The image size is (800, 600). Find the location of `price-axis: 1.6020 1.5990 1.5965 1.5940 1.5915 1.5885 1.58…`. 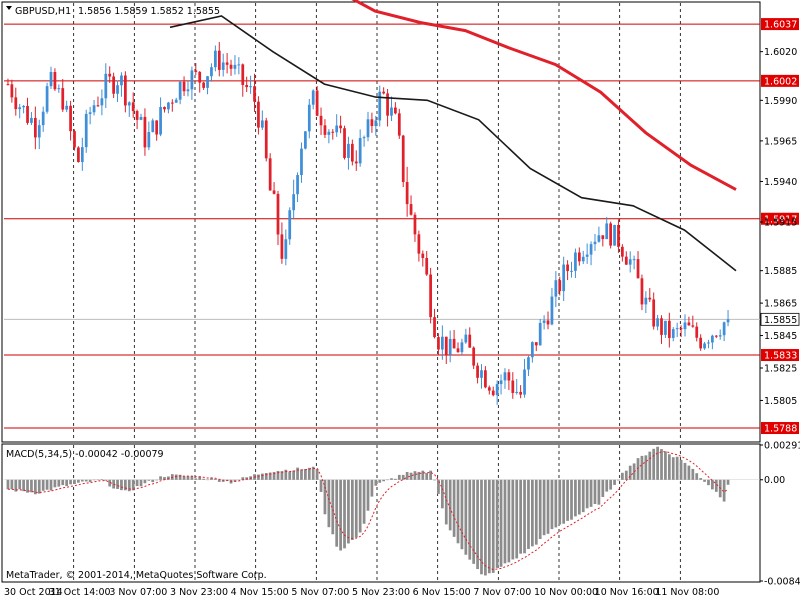

price-axis: 1.6020 1.5990 1.5965 1.5940 1.5915 1.5885 1.58… is located at coordinates (778, 227).